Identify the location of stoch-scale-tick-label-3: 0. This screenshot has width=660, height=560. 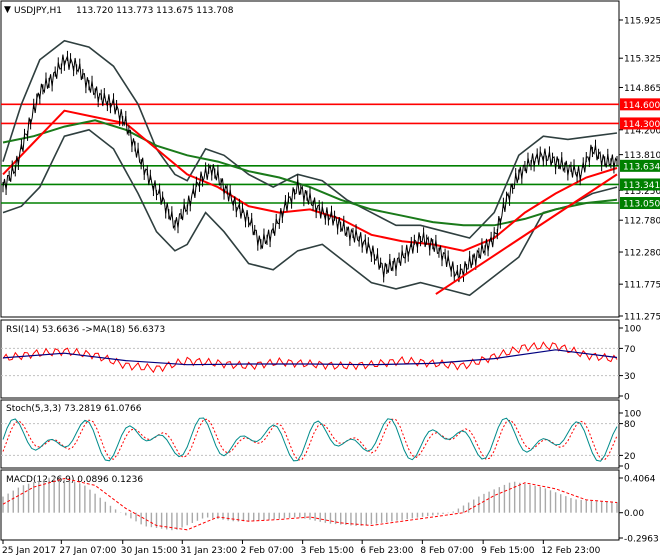
(627, 468).